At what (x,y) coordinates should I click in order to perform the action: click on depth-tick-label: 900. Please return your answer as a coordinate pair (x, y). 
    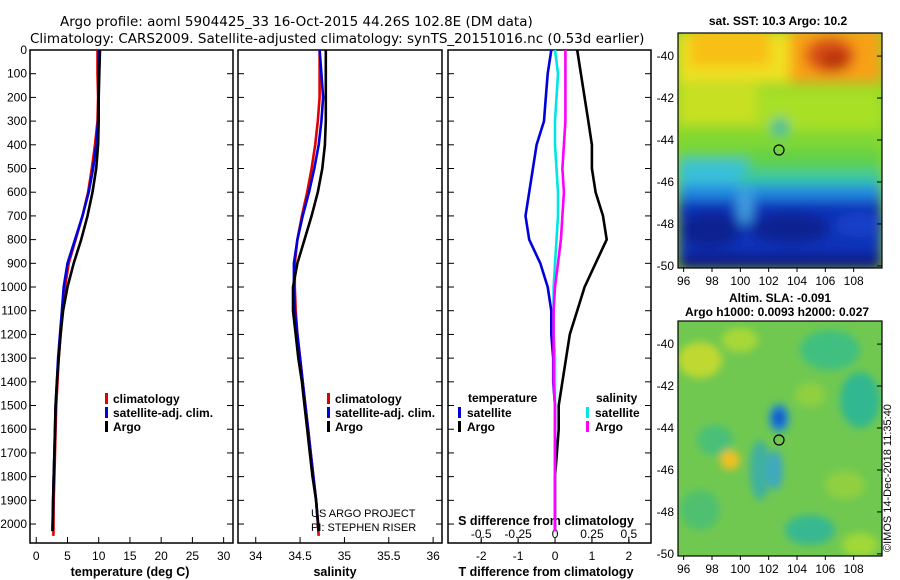
    Looking at the image, I should click on (17, 263).